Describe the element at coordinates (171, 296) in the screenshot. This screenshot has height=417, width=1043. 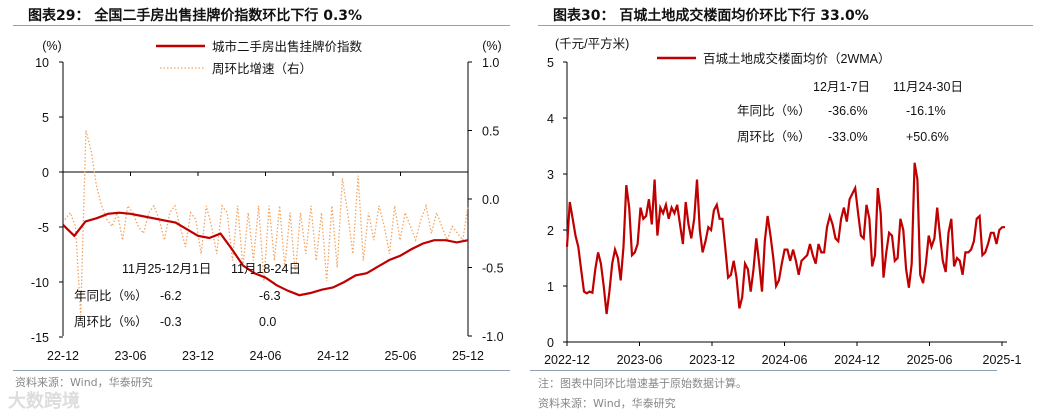
I see `table-value: -6.2` at that location.